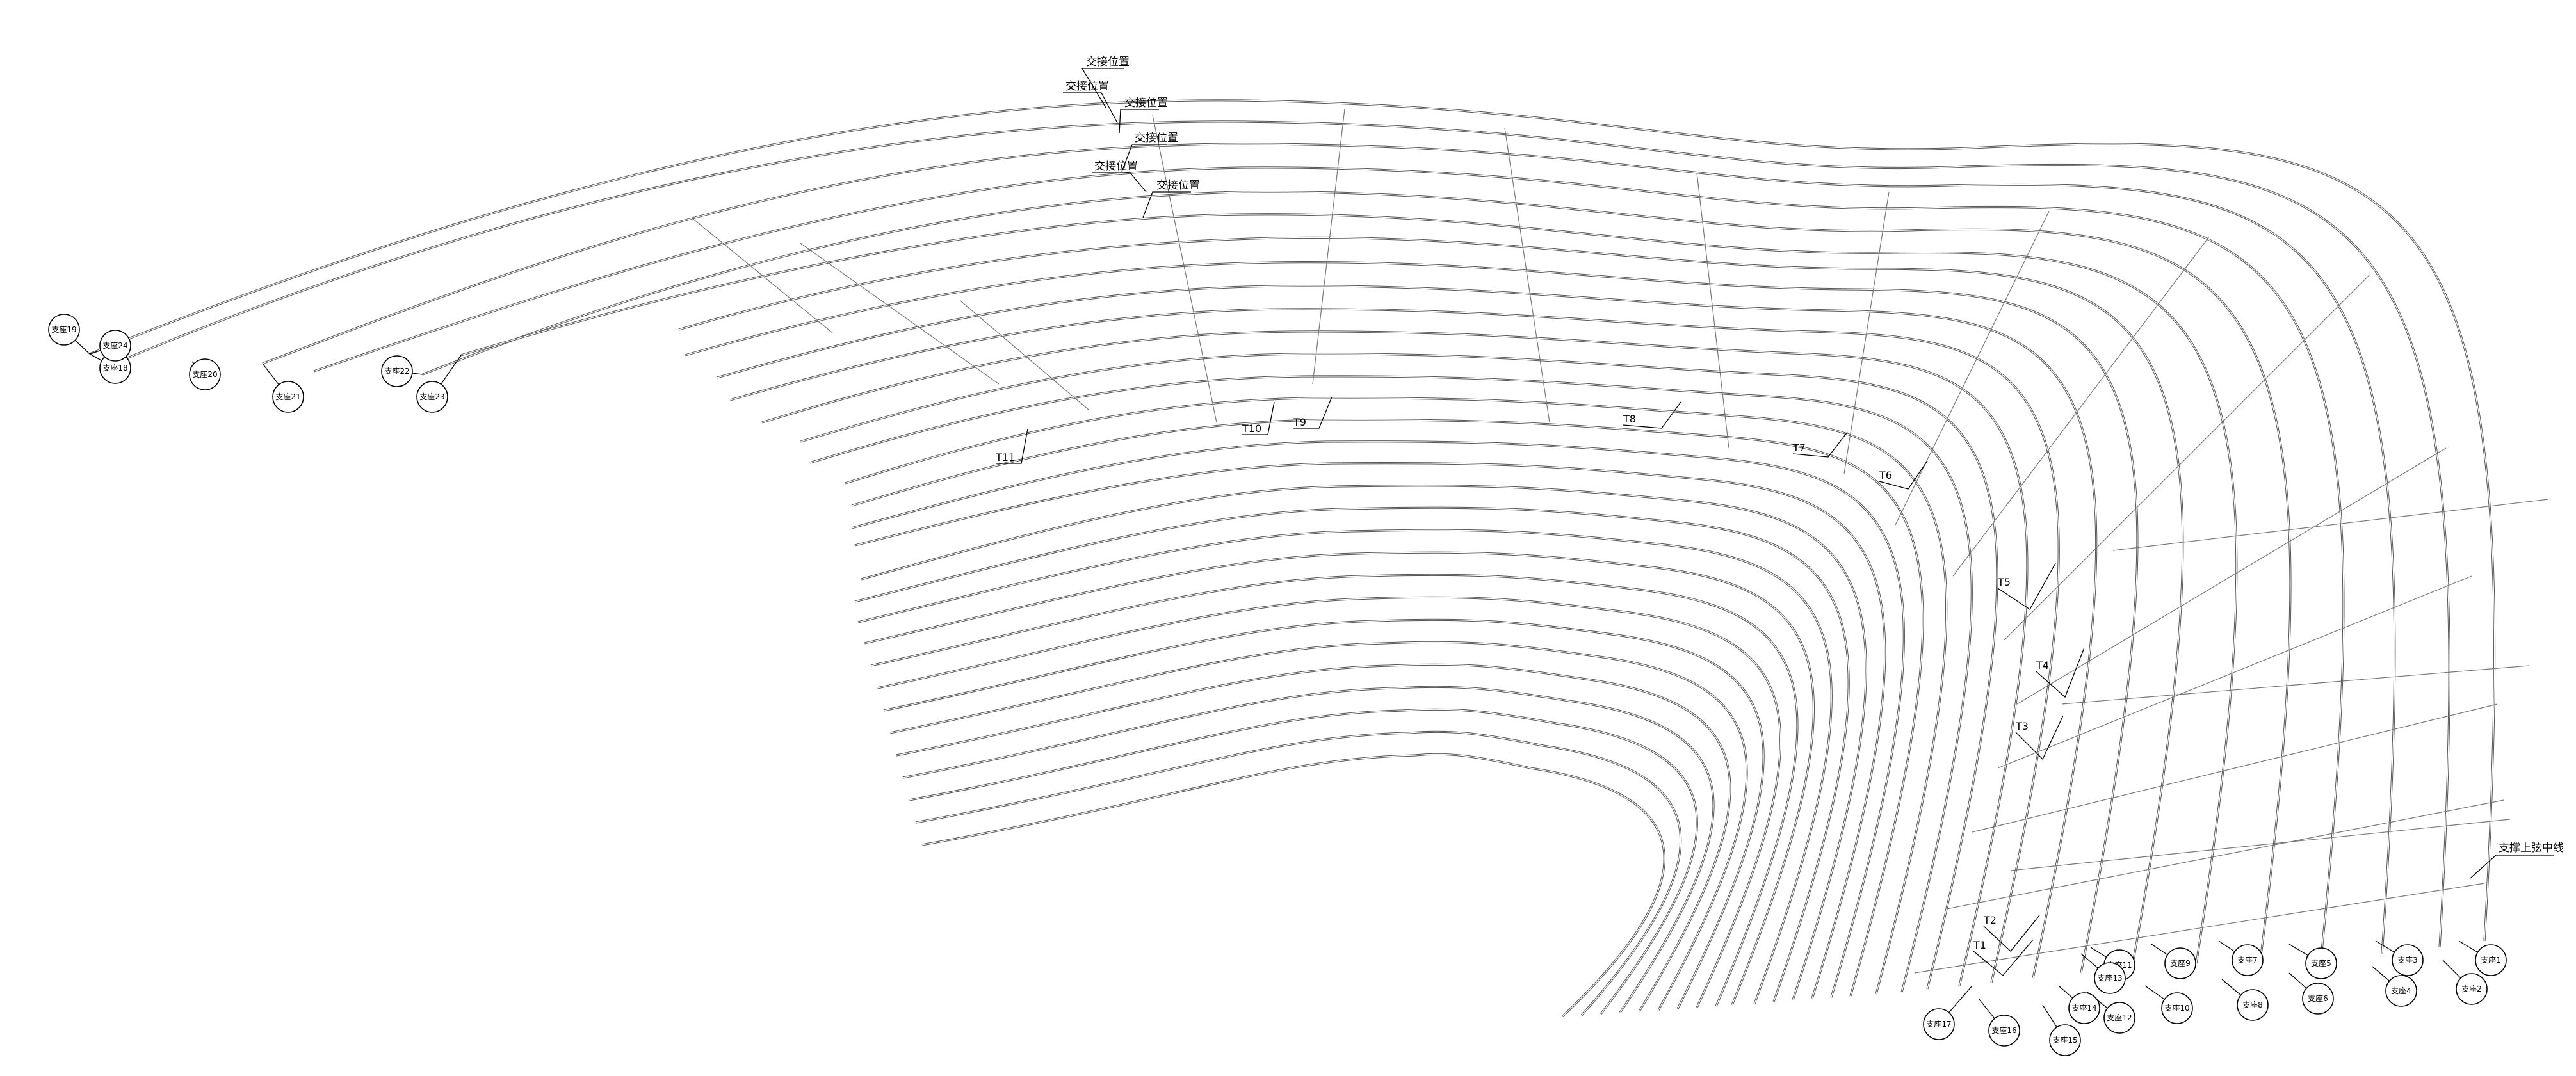  What do you see at coordinates (2318, 998) in the screenshot?
I see `support-label-text: 支座6` at bounding box center [2318, 998].